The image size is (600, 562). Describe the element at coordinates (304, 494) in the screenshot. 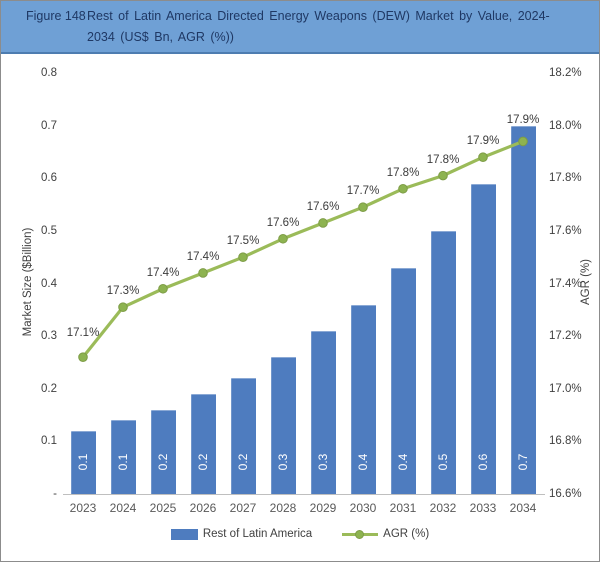

I see `x-axis-line` at that location.